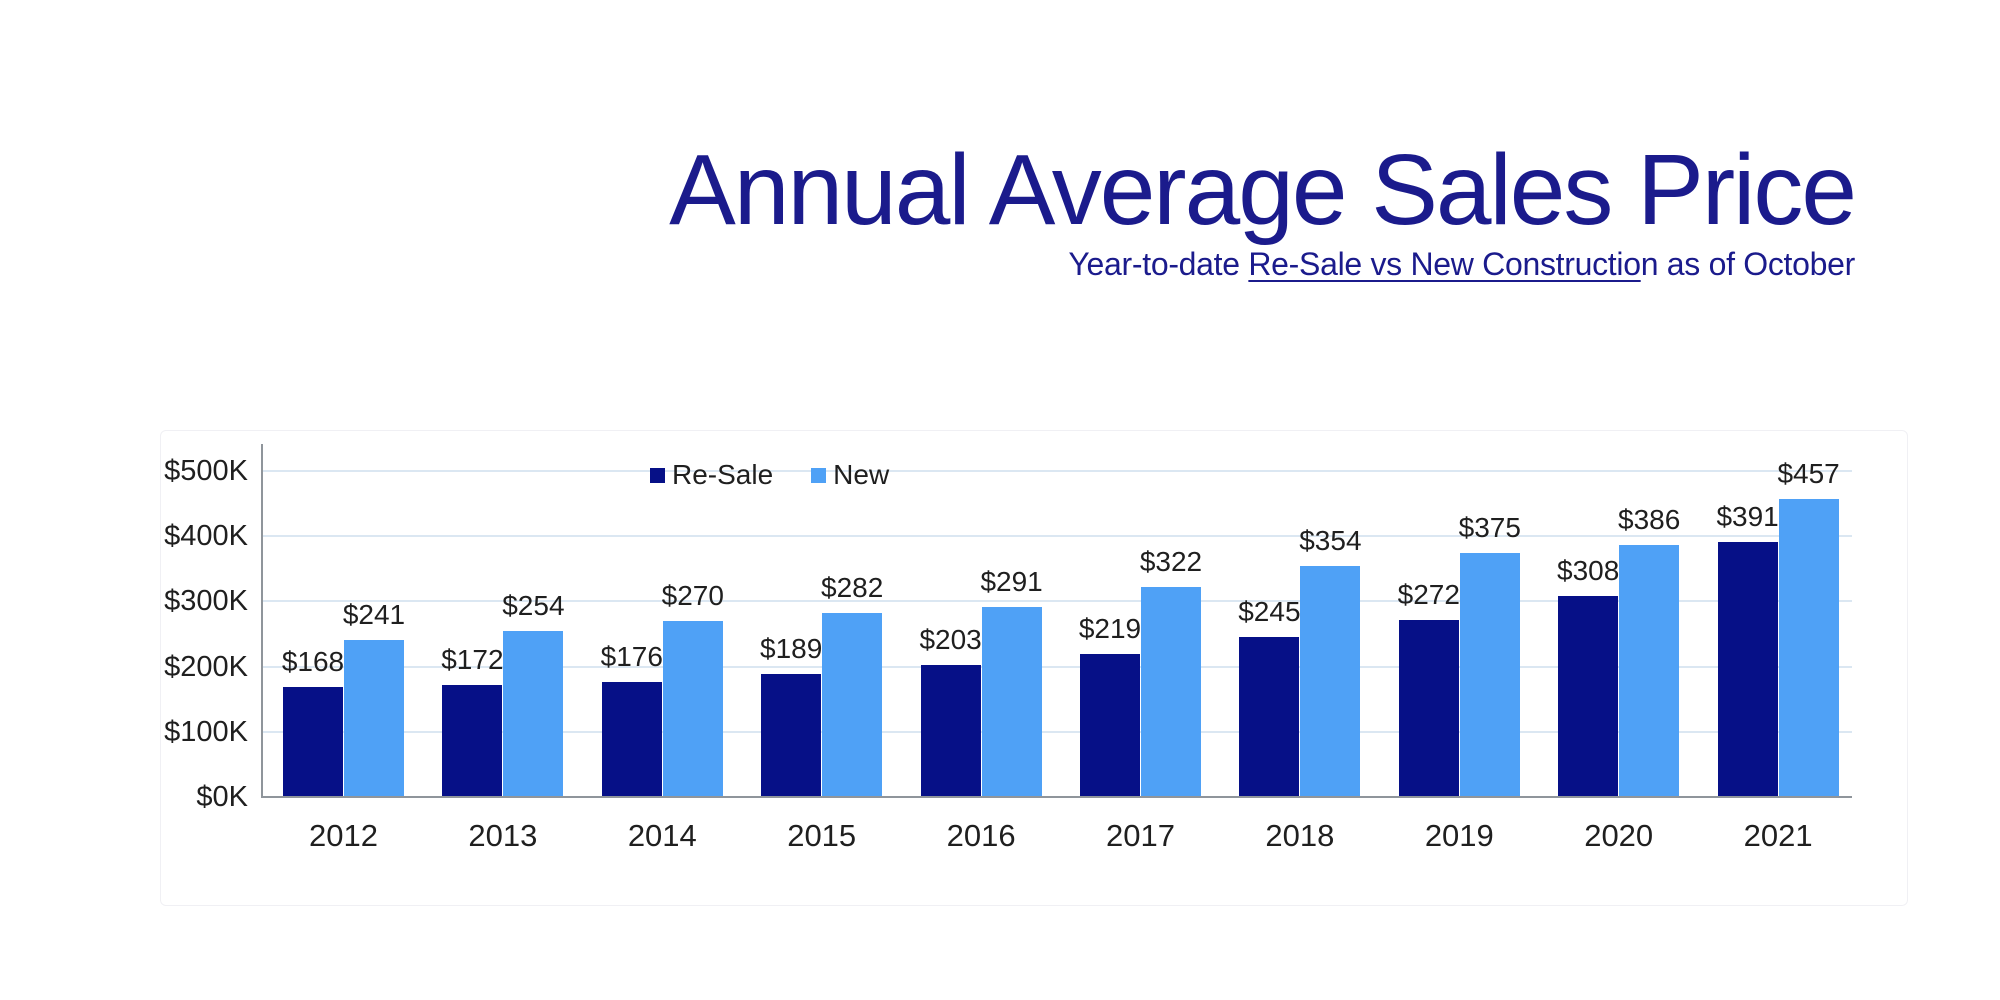  I want to click on bar-label-resale-2018: $245, so click(1269, 612).